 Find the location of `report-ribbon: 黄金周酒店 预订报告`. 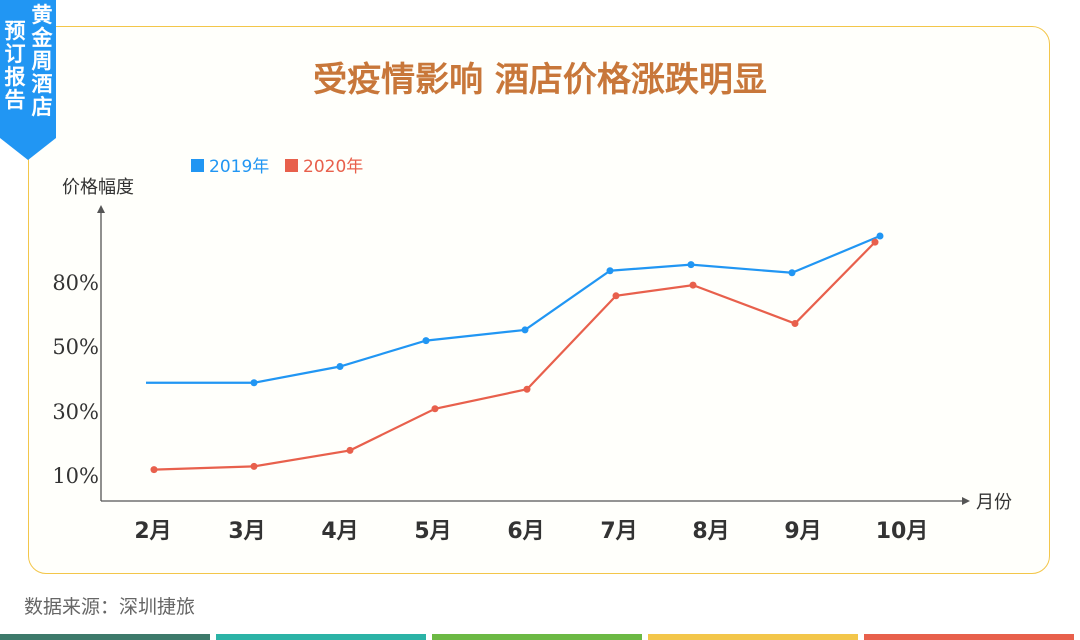

report-ribbon: 黄金周酒店 预订报告 is located at coordinates (28, 80).